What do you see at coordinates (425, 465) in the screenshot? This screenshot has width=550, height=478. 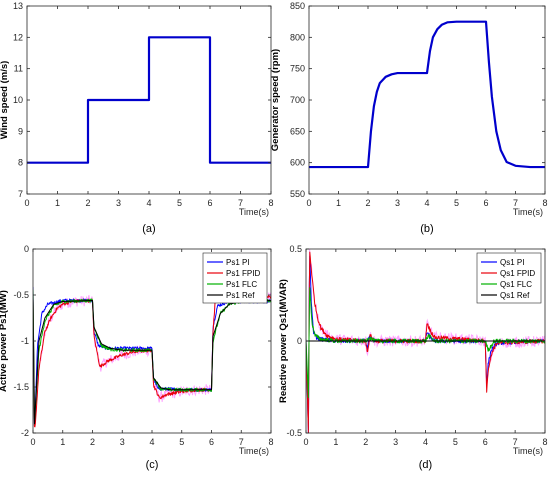 I see `panel-caption: (d)` at bounding box center [425, 465].